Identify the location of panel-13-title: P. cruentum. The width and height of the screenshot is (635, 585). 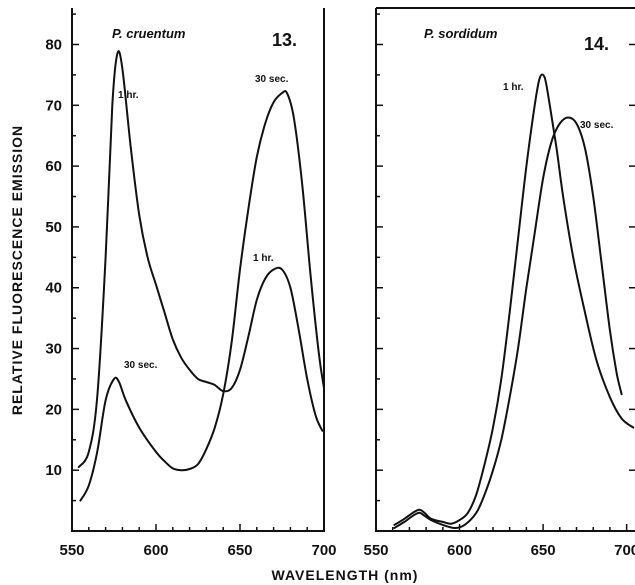
(149, 33).